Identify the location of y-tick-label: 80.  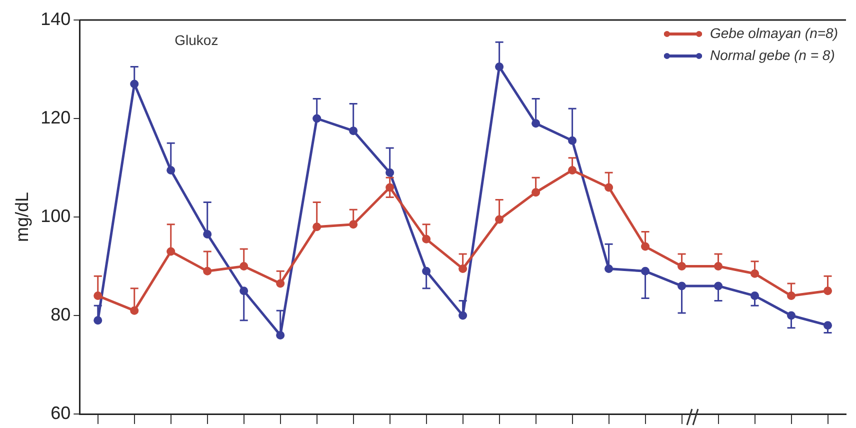
(60, 314).